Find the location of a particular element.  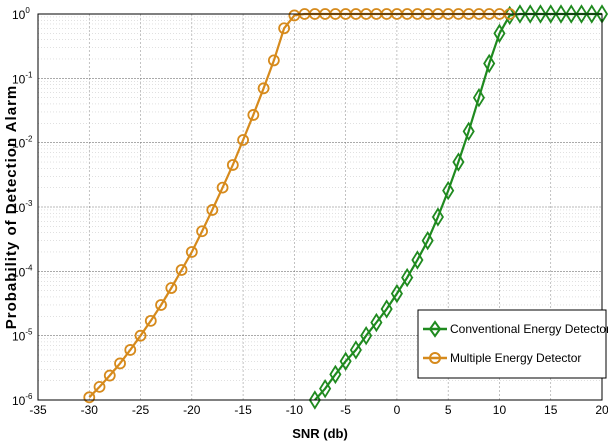

y-tick-label: 10⁰ is located at coordinates (21, 14).